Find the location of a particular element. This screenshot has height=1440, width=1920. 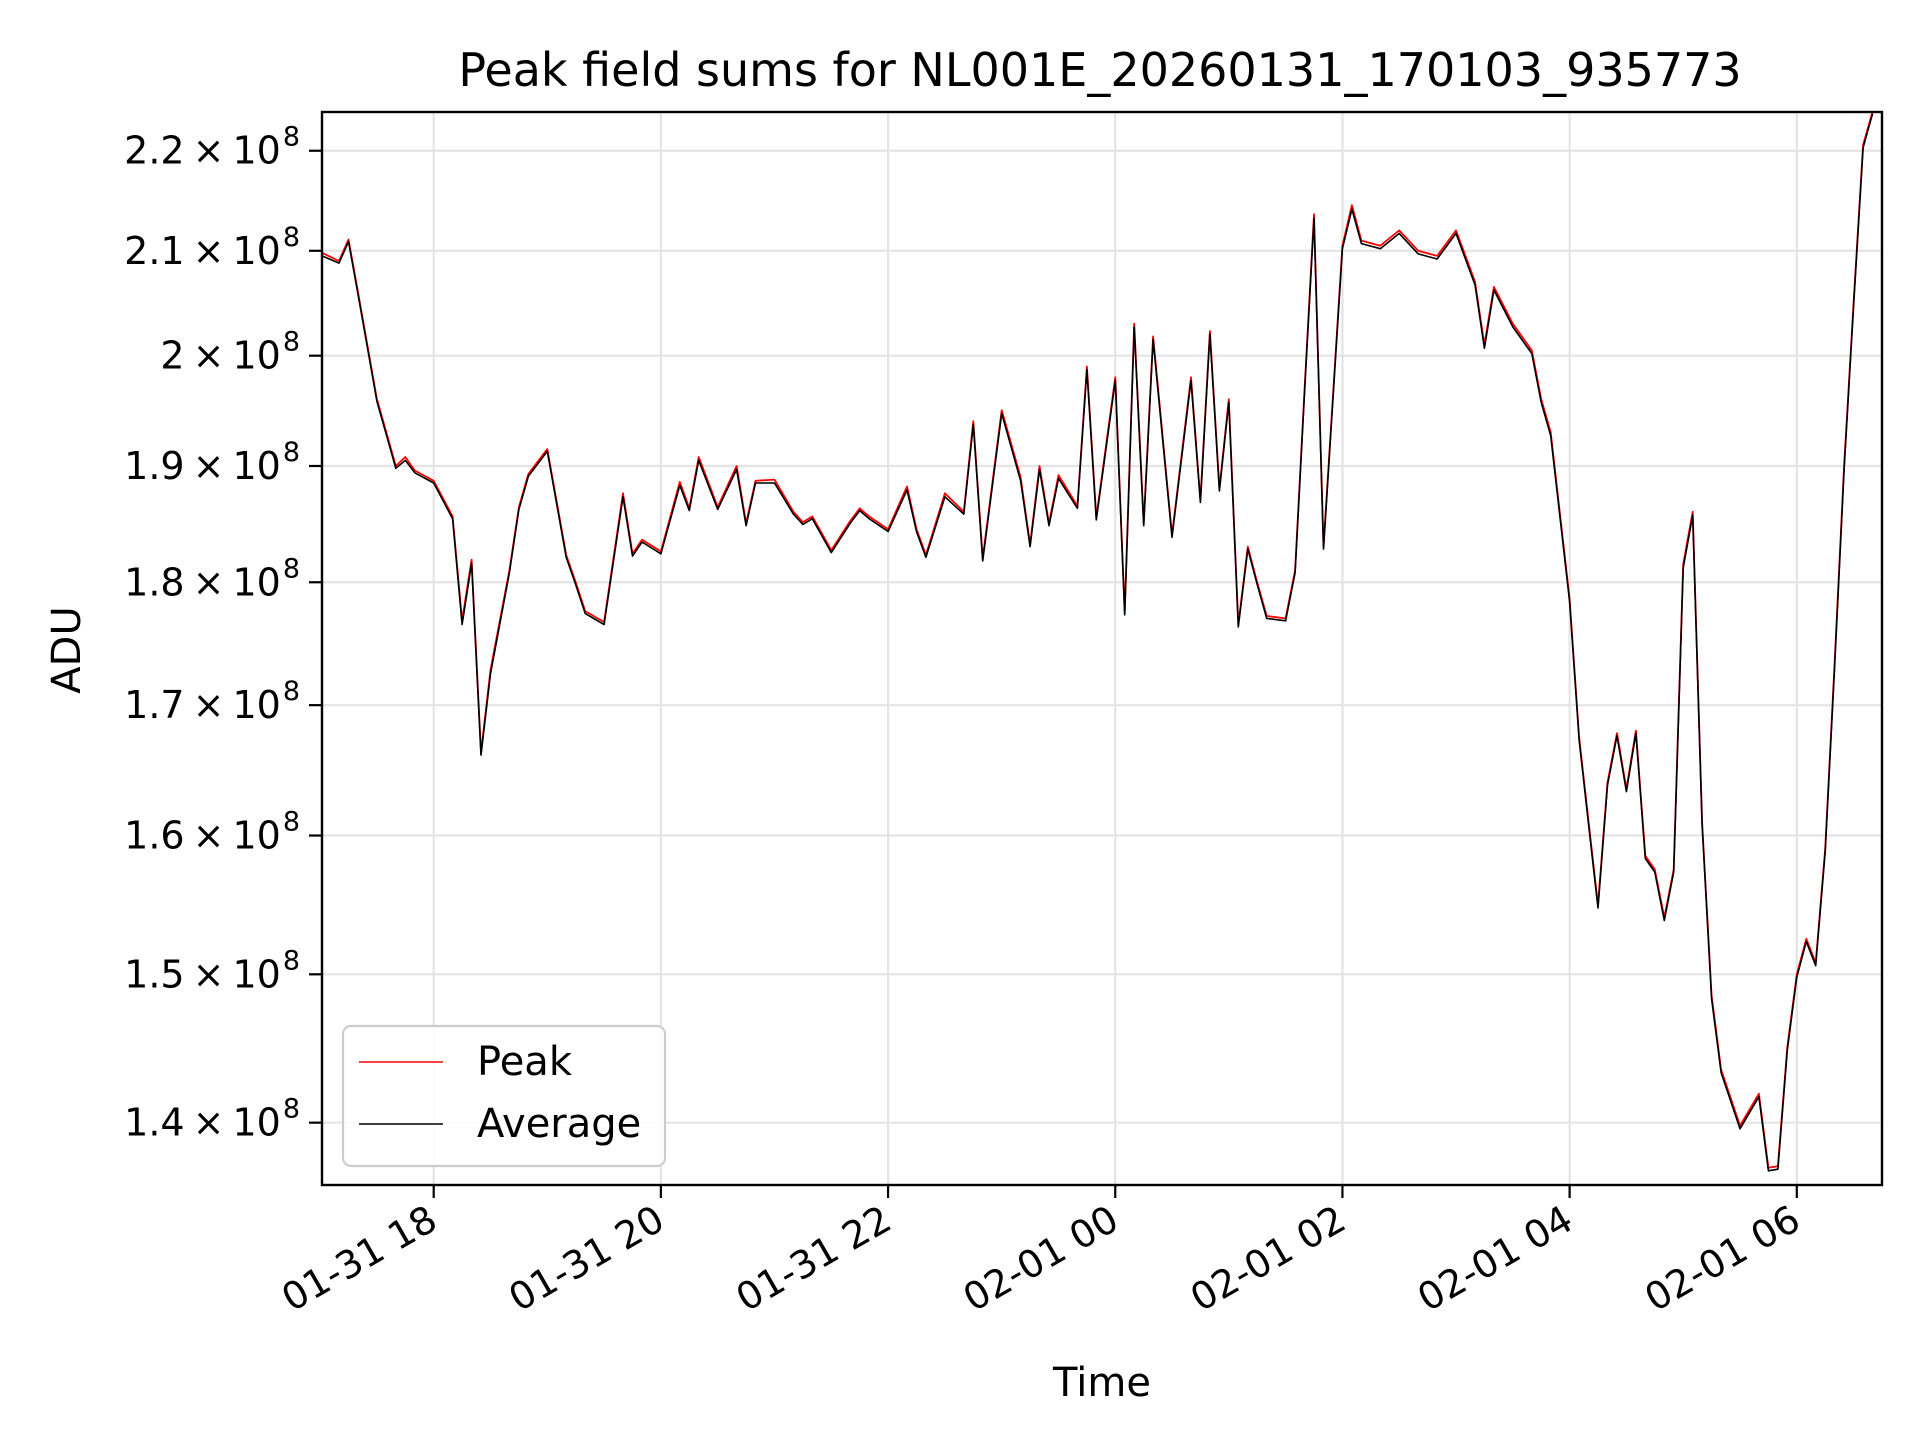

y-tick-label: 2.1 × 10⁸ is located at coordinates (212, 247).